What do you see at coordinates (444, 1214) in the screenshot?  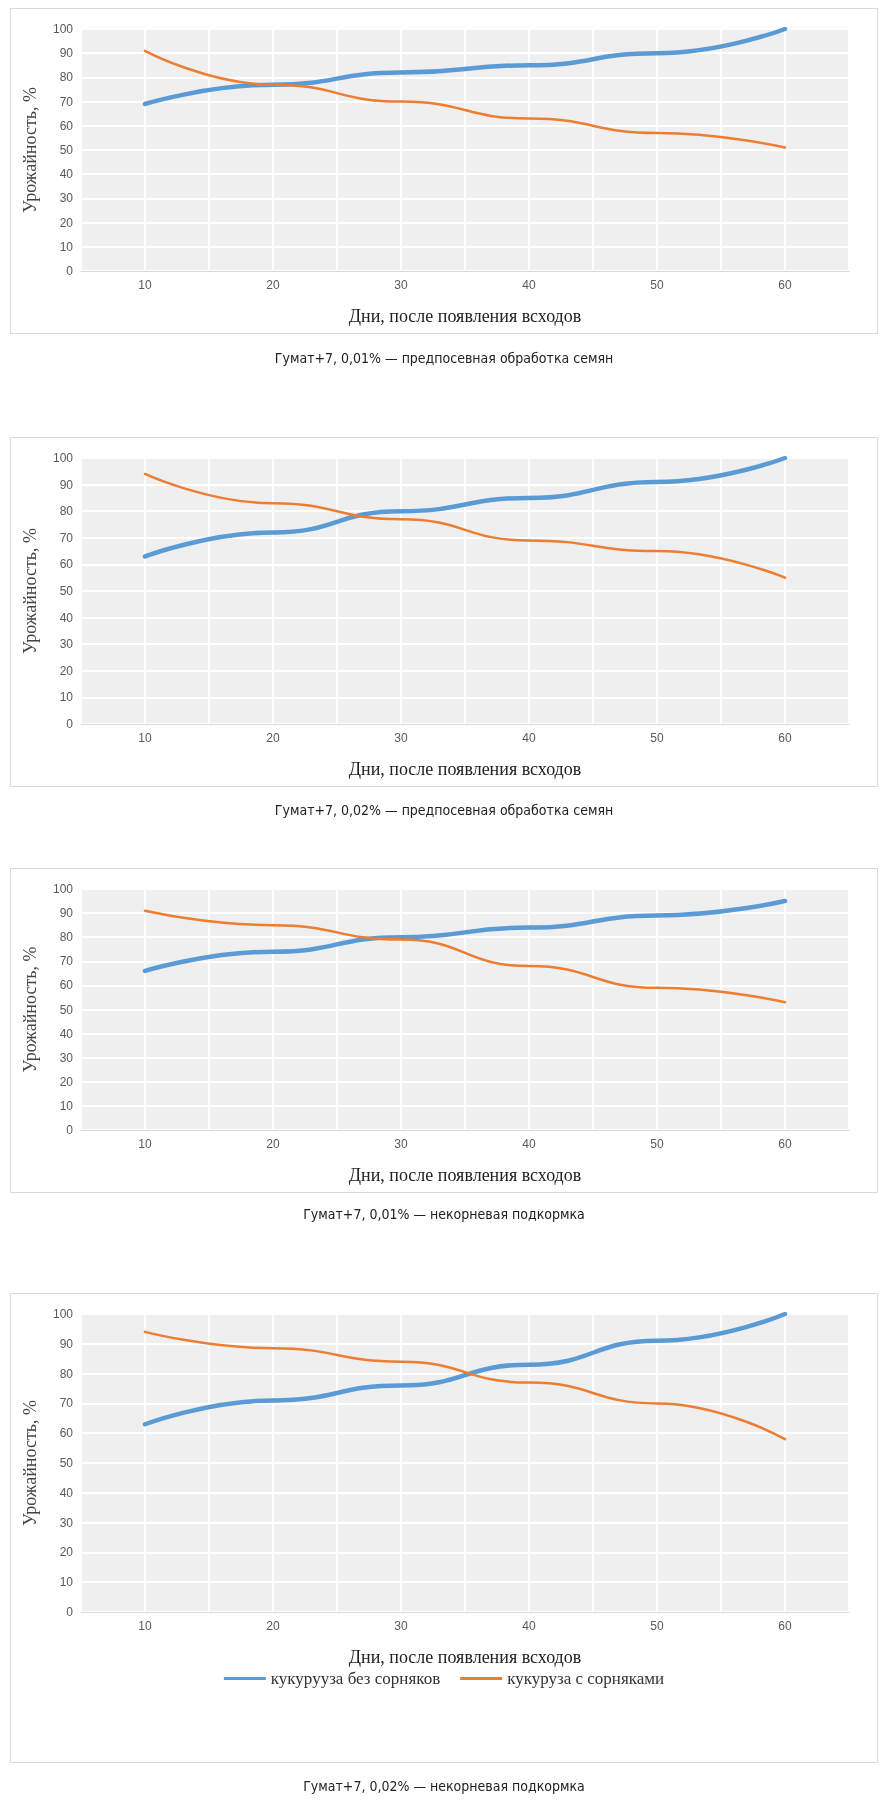 I see `text: Гумат+7, 0,01% — некорневая подкормка` at bounding box center [444, 1214].